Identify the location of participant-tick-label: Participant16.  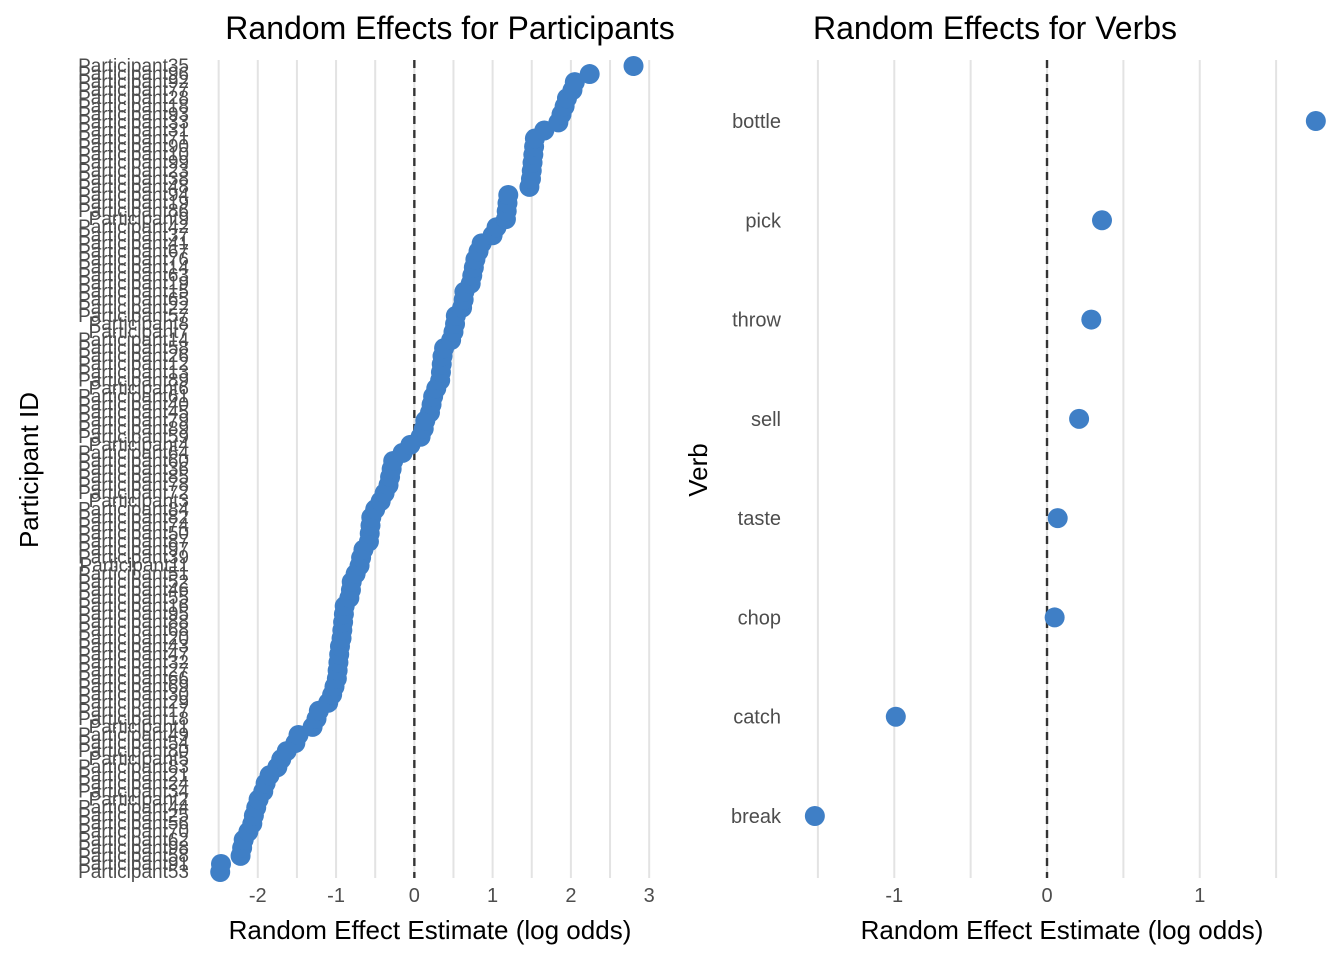
(133, 606).